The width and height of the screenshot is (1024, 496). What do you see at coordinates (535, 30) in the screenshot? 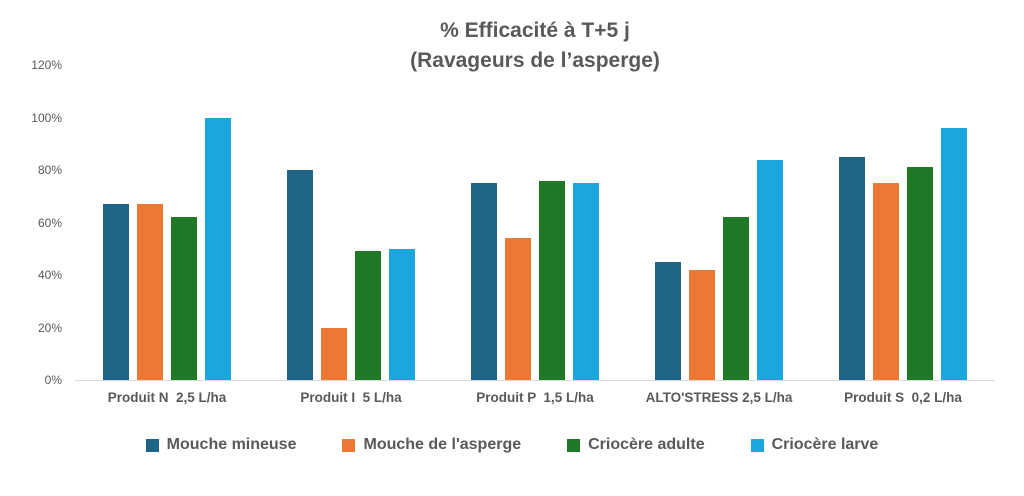
I see `chart-title-line1: % Efficacité à T+5 j` at bounding box center [535, 30].